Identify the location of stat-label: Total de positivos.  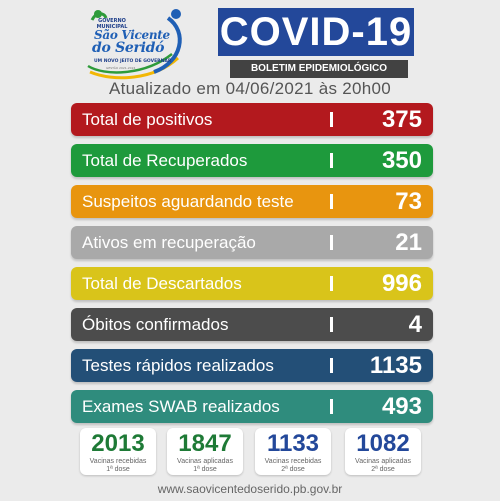
(147, 119).